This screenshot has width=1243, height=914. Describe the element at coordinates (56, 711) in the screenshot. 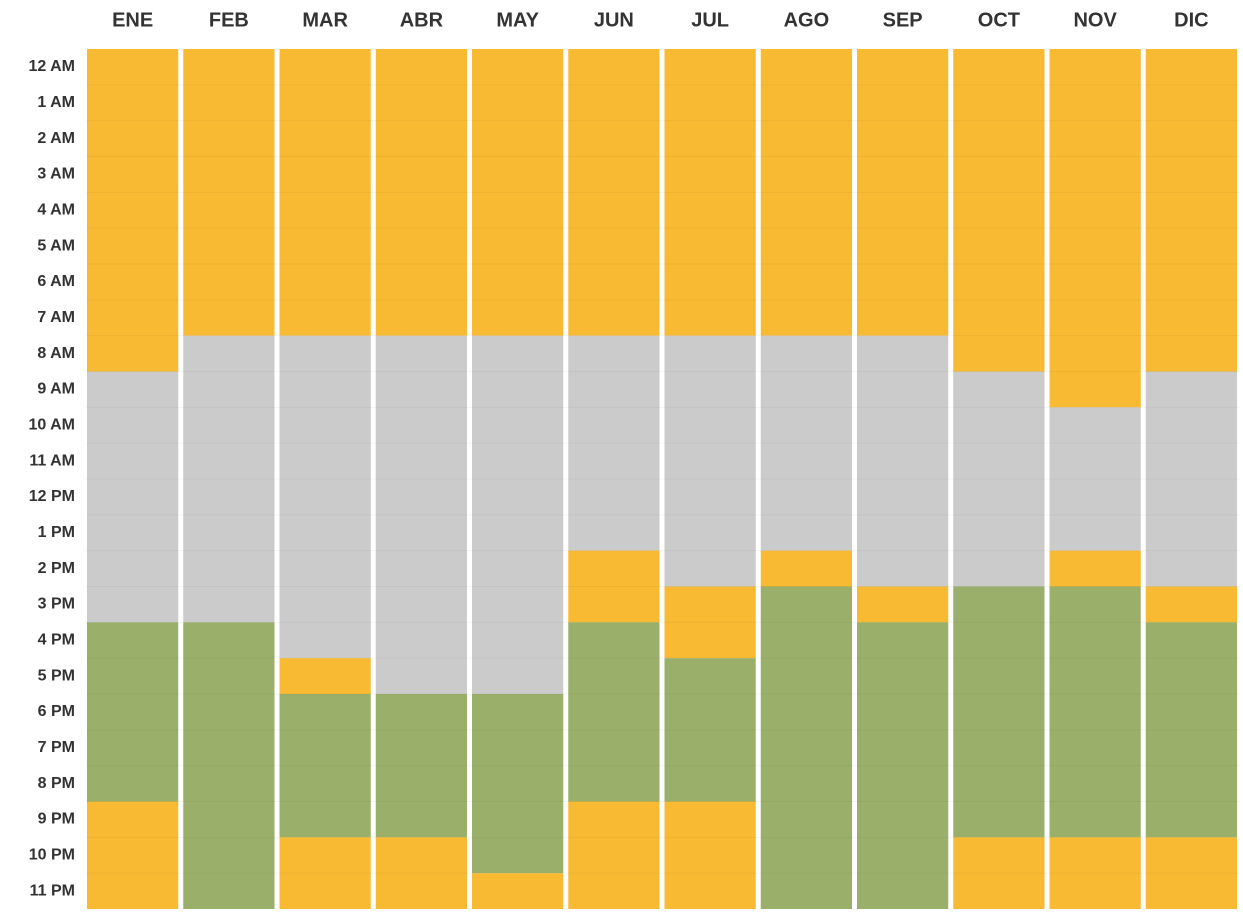

I see `y-tick-label: 6 PM` at that location.